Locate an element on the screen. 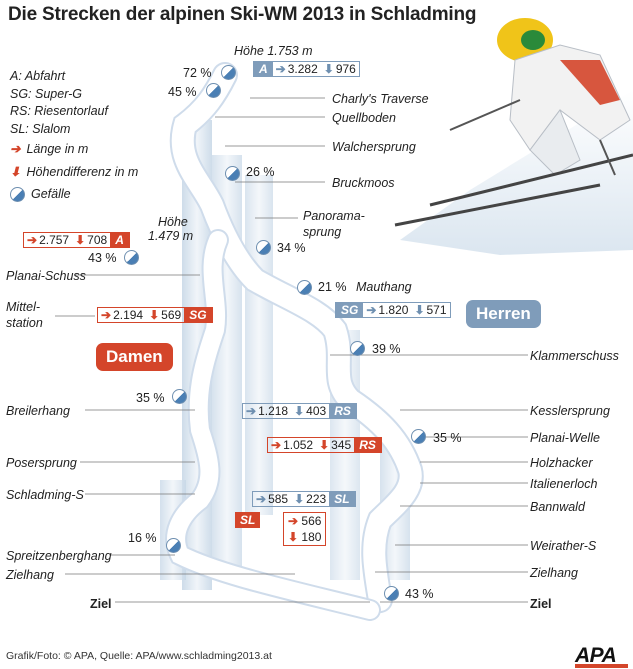 The height and width of the screenshot is (669, 633). slope-45: 45 % is located at coordinates (182, 92).